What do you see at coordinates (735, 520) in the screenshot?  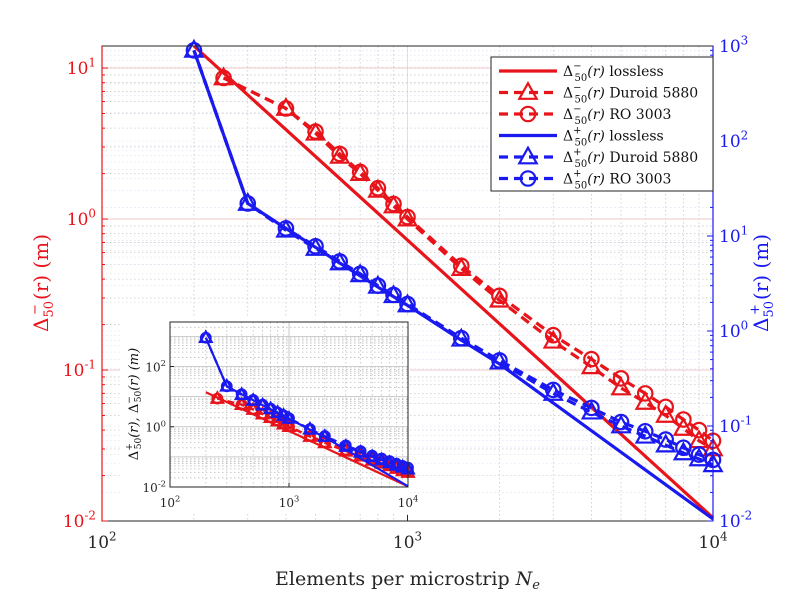 I see `right-y-tick-label: 10⁻²` at bounding box center [735, 520].